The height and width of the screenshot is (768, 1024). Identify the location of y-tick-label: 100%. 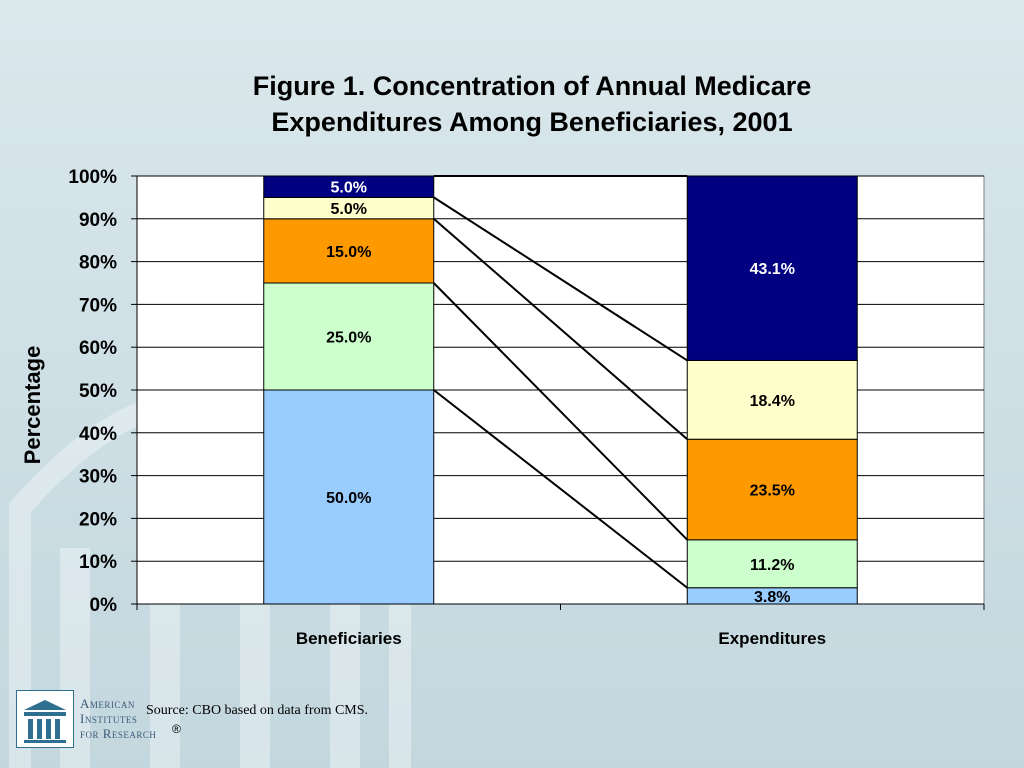
(92, 177).